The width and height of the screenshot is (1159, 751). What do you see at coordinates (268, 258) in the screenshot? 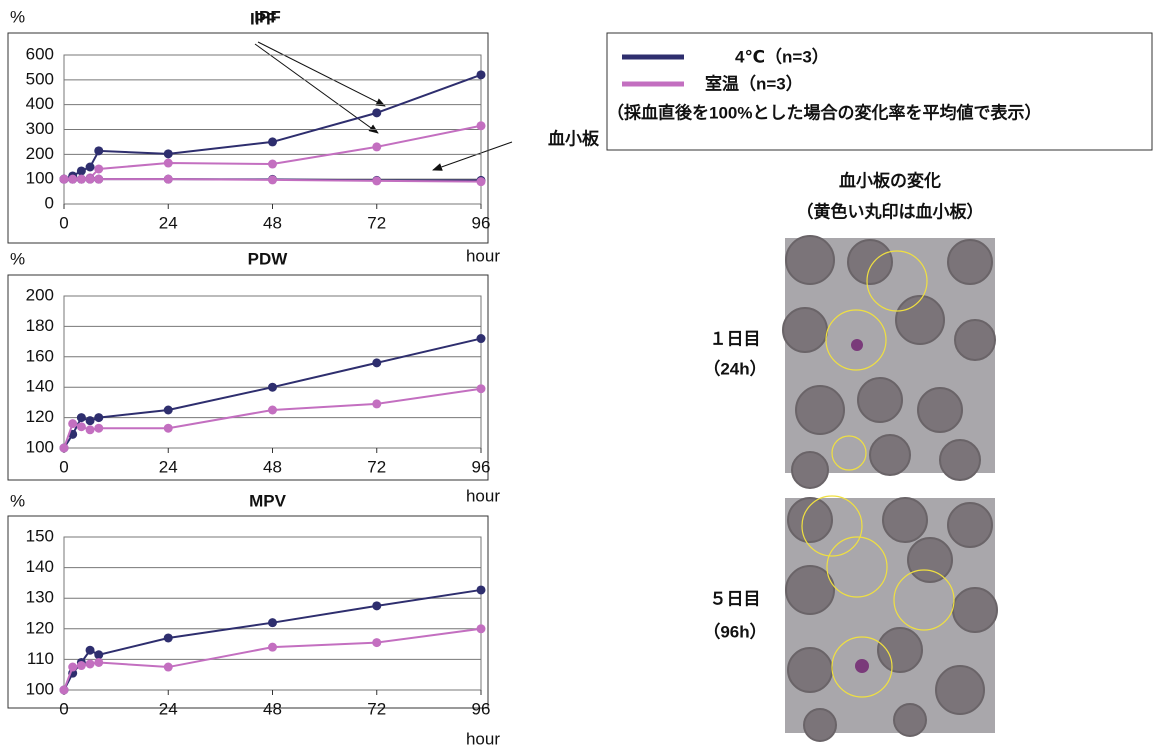
I see `chart-title: PDW` at bounding box center [268, 258].